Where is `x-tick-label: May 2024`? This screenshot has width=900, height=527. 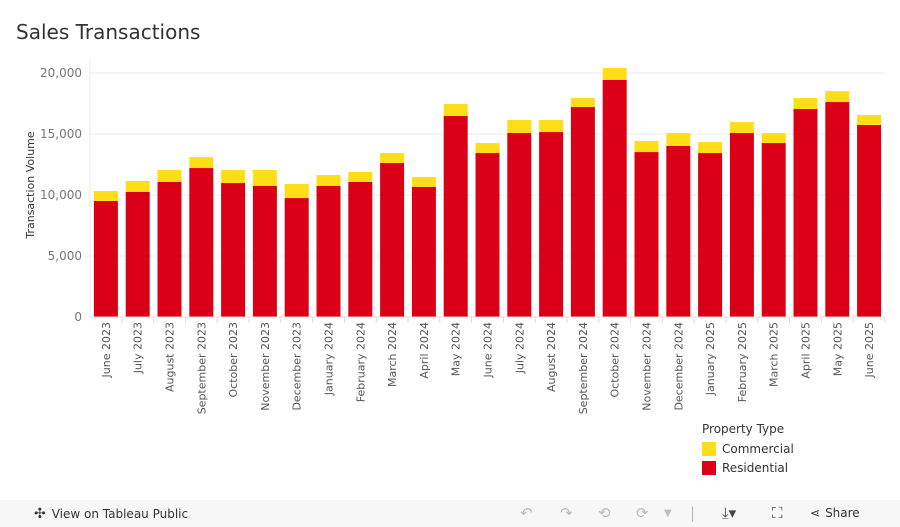
x-tick-label: May 2024 is located at coordinates (456, 349).